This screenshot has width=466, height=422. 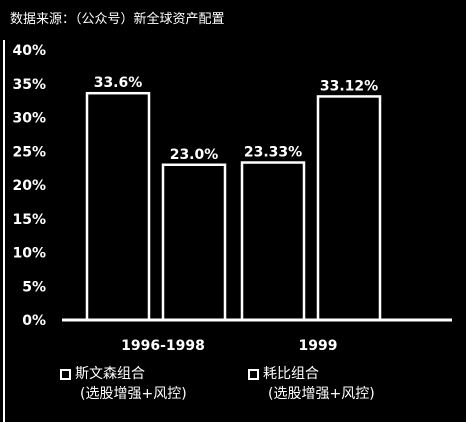 What do you see at coordinates (29, 220) in the screenshot?
I see `y-tick-label: 15%` at bounding box center [29, 220].